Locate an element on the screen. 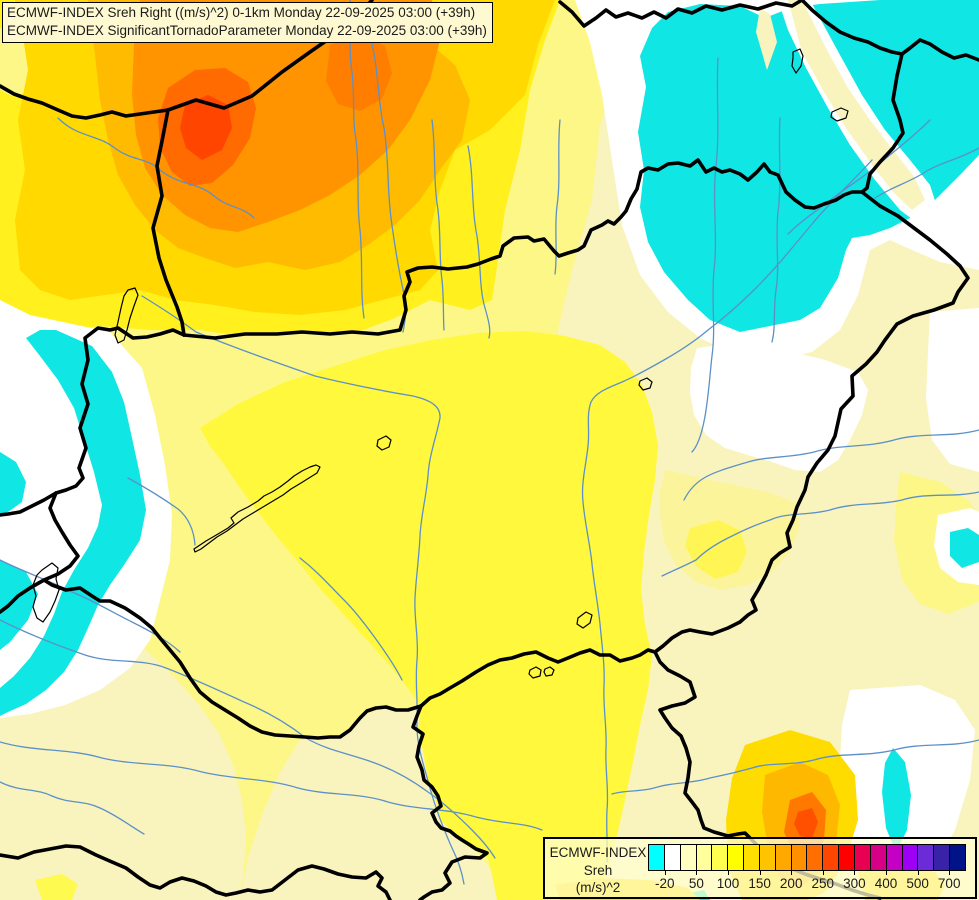 This screenshot has width=979, height=900. legend-ticks: -20 50 100 150 200 250 300 400 500 700 is located at coordinates (807, 884).